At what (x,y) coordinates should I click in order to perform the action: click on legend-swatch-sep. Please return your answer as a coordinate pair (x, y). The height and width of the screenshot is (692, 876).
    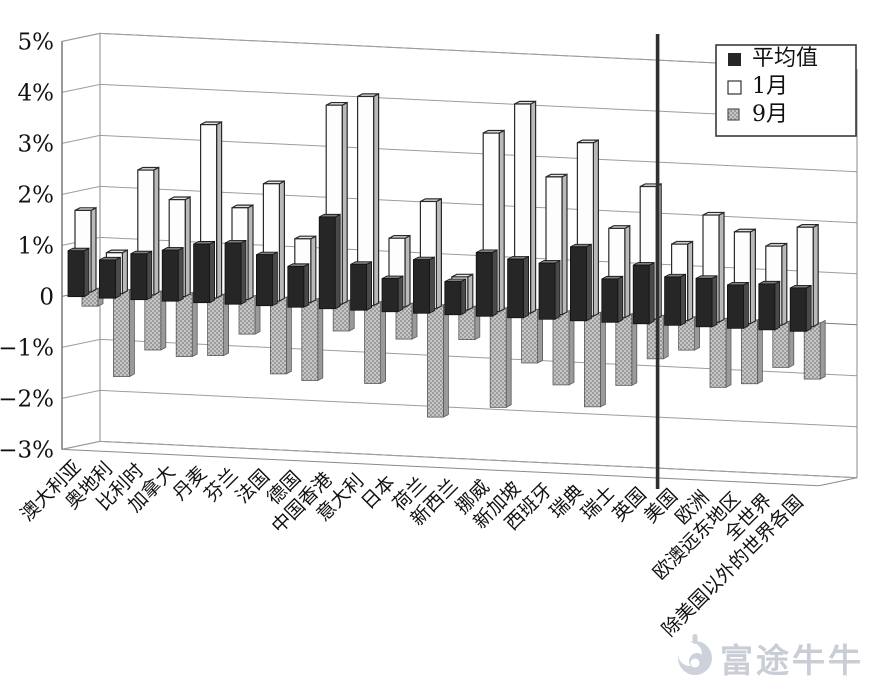
    Looking at the image, I should click on (733, 114).